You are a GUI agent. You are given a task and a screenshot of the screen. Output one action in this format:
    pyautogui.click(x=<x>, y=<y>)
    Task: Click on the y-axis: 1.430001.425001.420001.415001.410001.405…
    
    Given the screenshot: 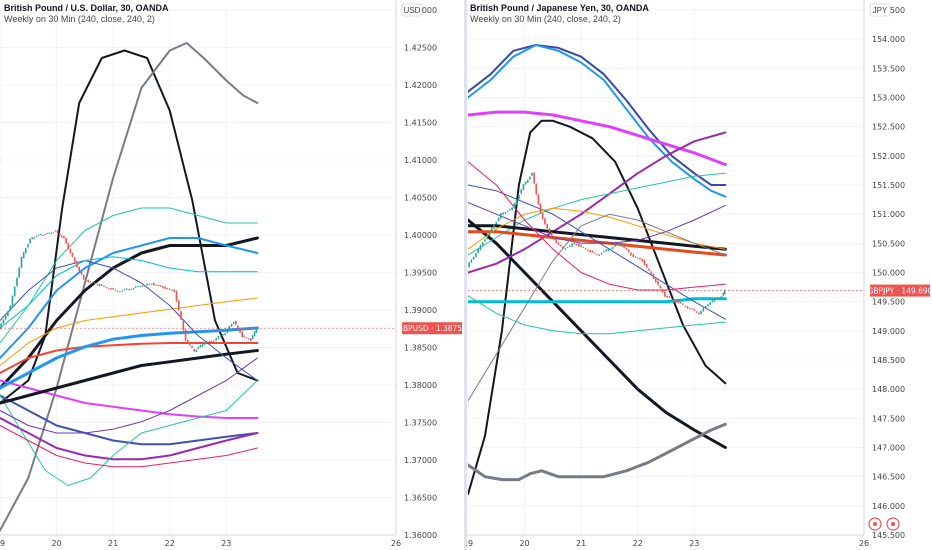 What is the action you would take?
    pyautogui.click(x=420, y=273)
    